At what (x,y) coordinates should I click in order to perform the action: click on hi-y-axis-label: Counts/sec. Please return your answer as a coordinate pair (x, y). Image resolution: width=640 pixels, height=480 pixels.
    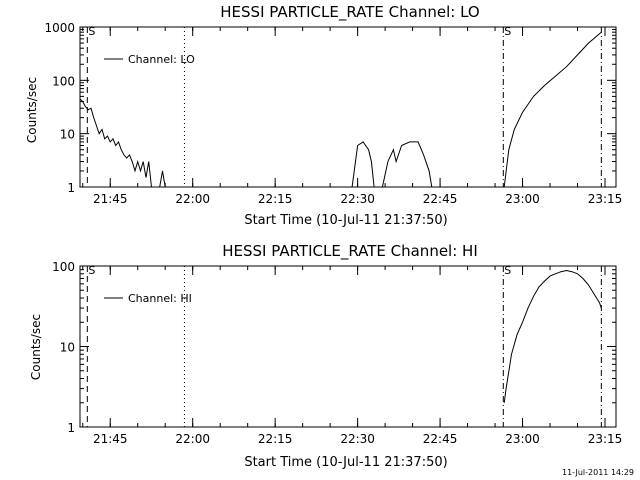
    Looking at the image, I should click on (36, 347).